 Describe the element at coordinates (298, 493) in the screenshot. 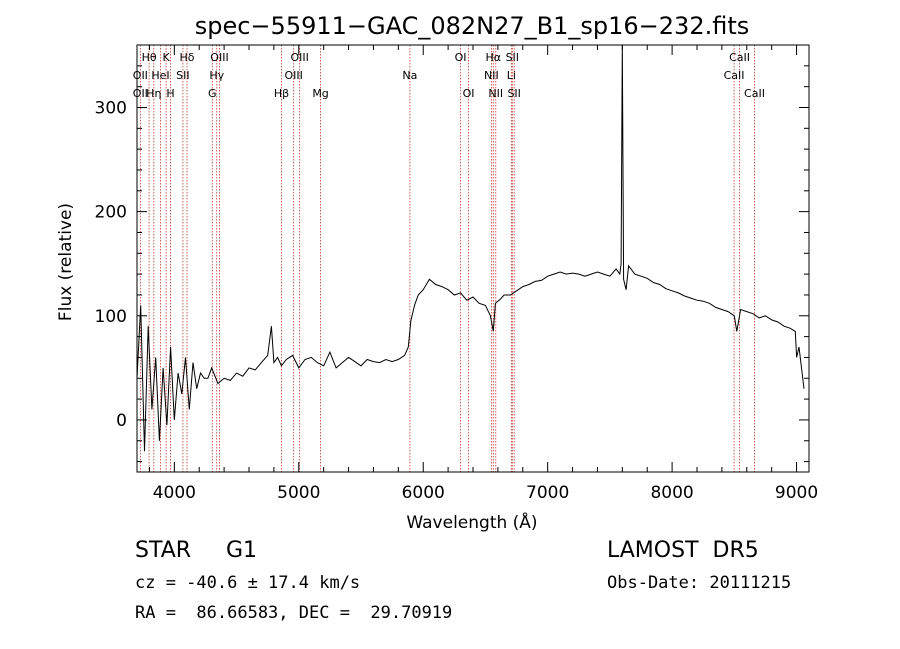

I see `x-tick-label: 5000` at that location.